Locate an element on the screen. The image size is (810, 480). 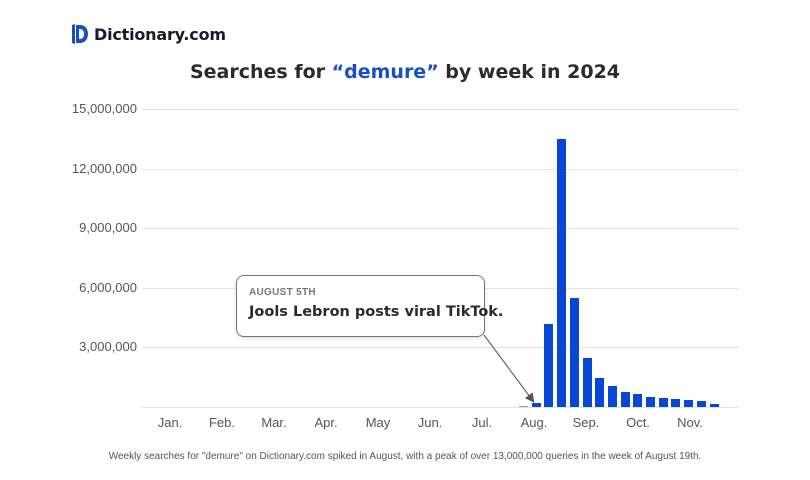
y-tick-label: 3,000,000 is located at coordinates (108, 346).